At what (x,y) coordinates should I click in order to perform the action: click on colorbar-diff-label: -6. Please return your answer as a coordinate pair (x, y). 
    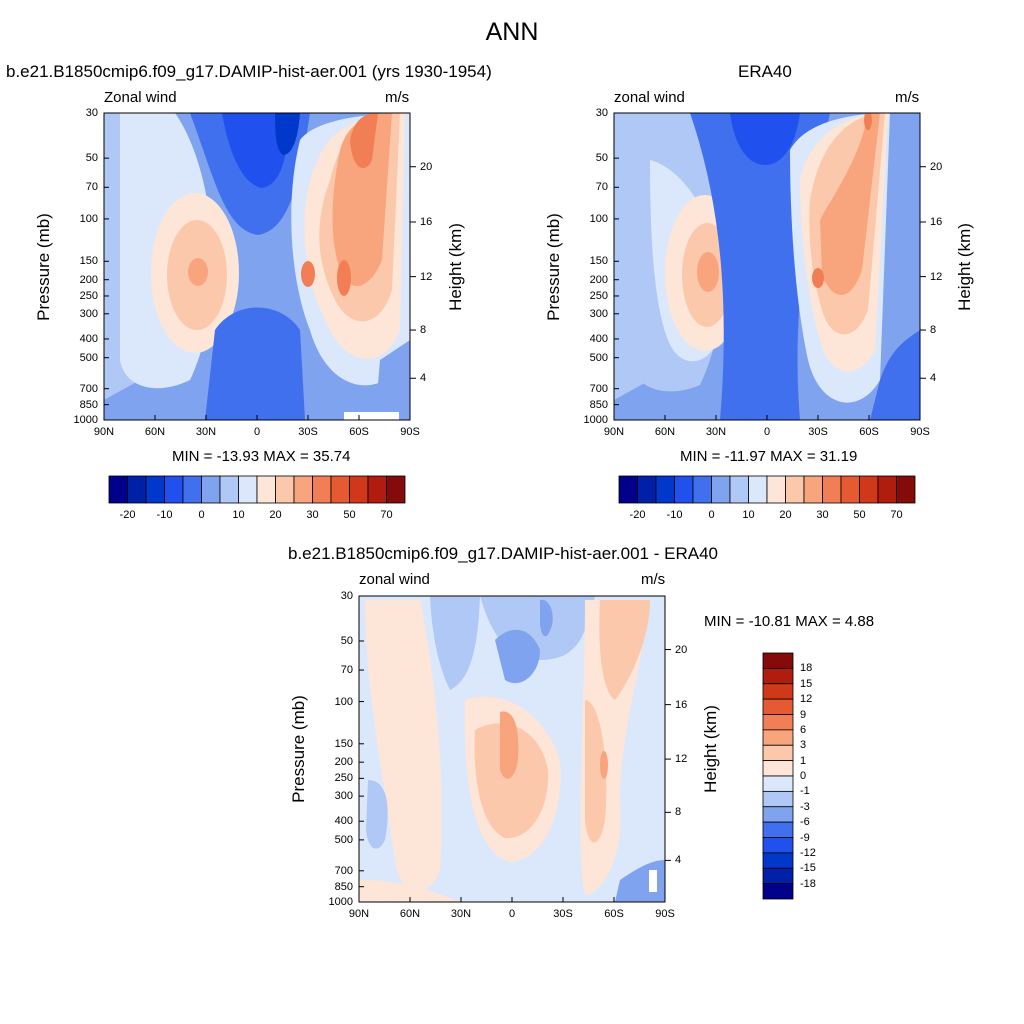
    Looking at the image, I should click on (805, 822).